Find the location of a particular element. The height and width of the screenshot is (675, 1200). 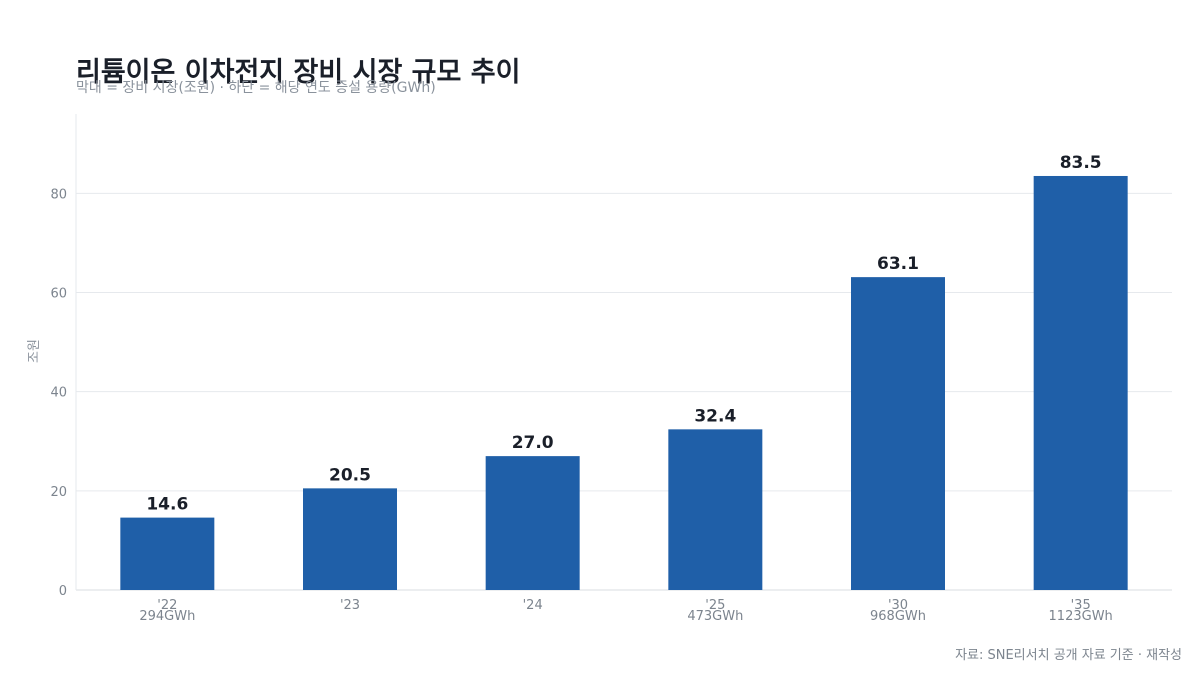

value-label: 83.5 is located at coordinates (1081, 163).